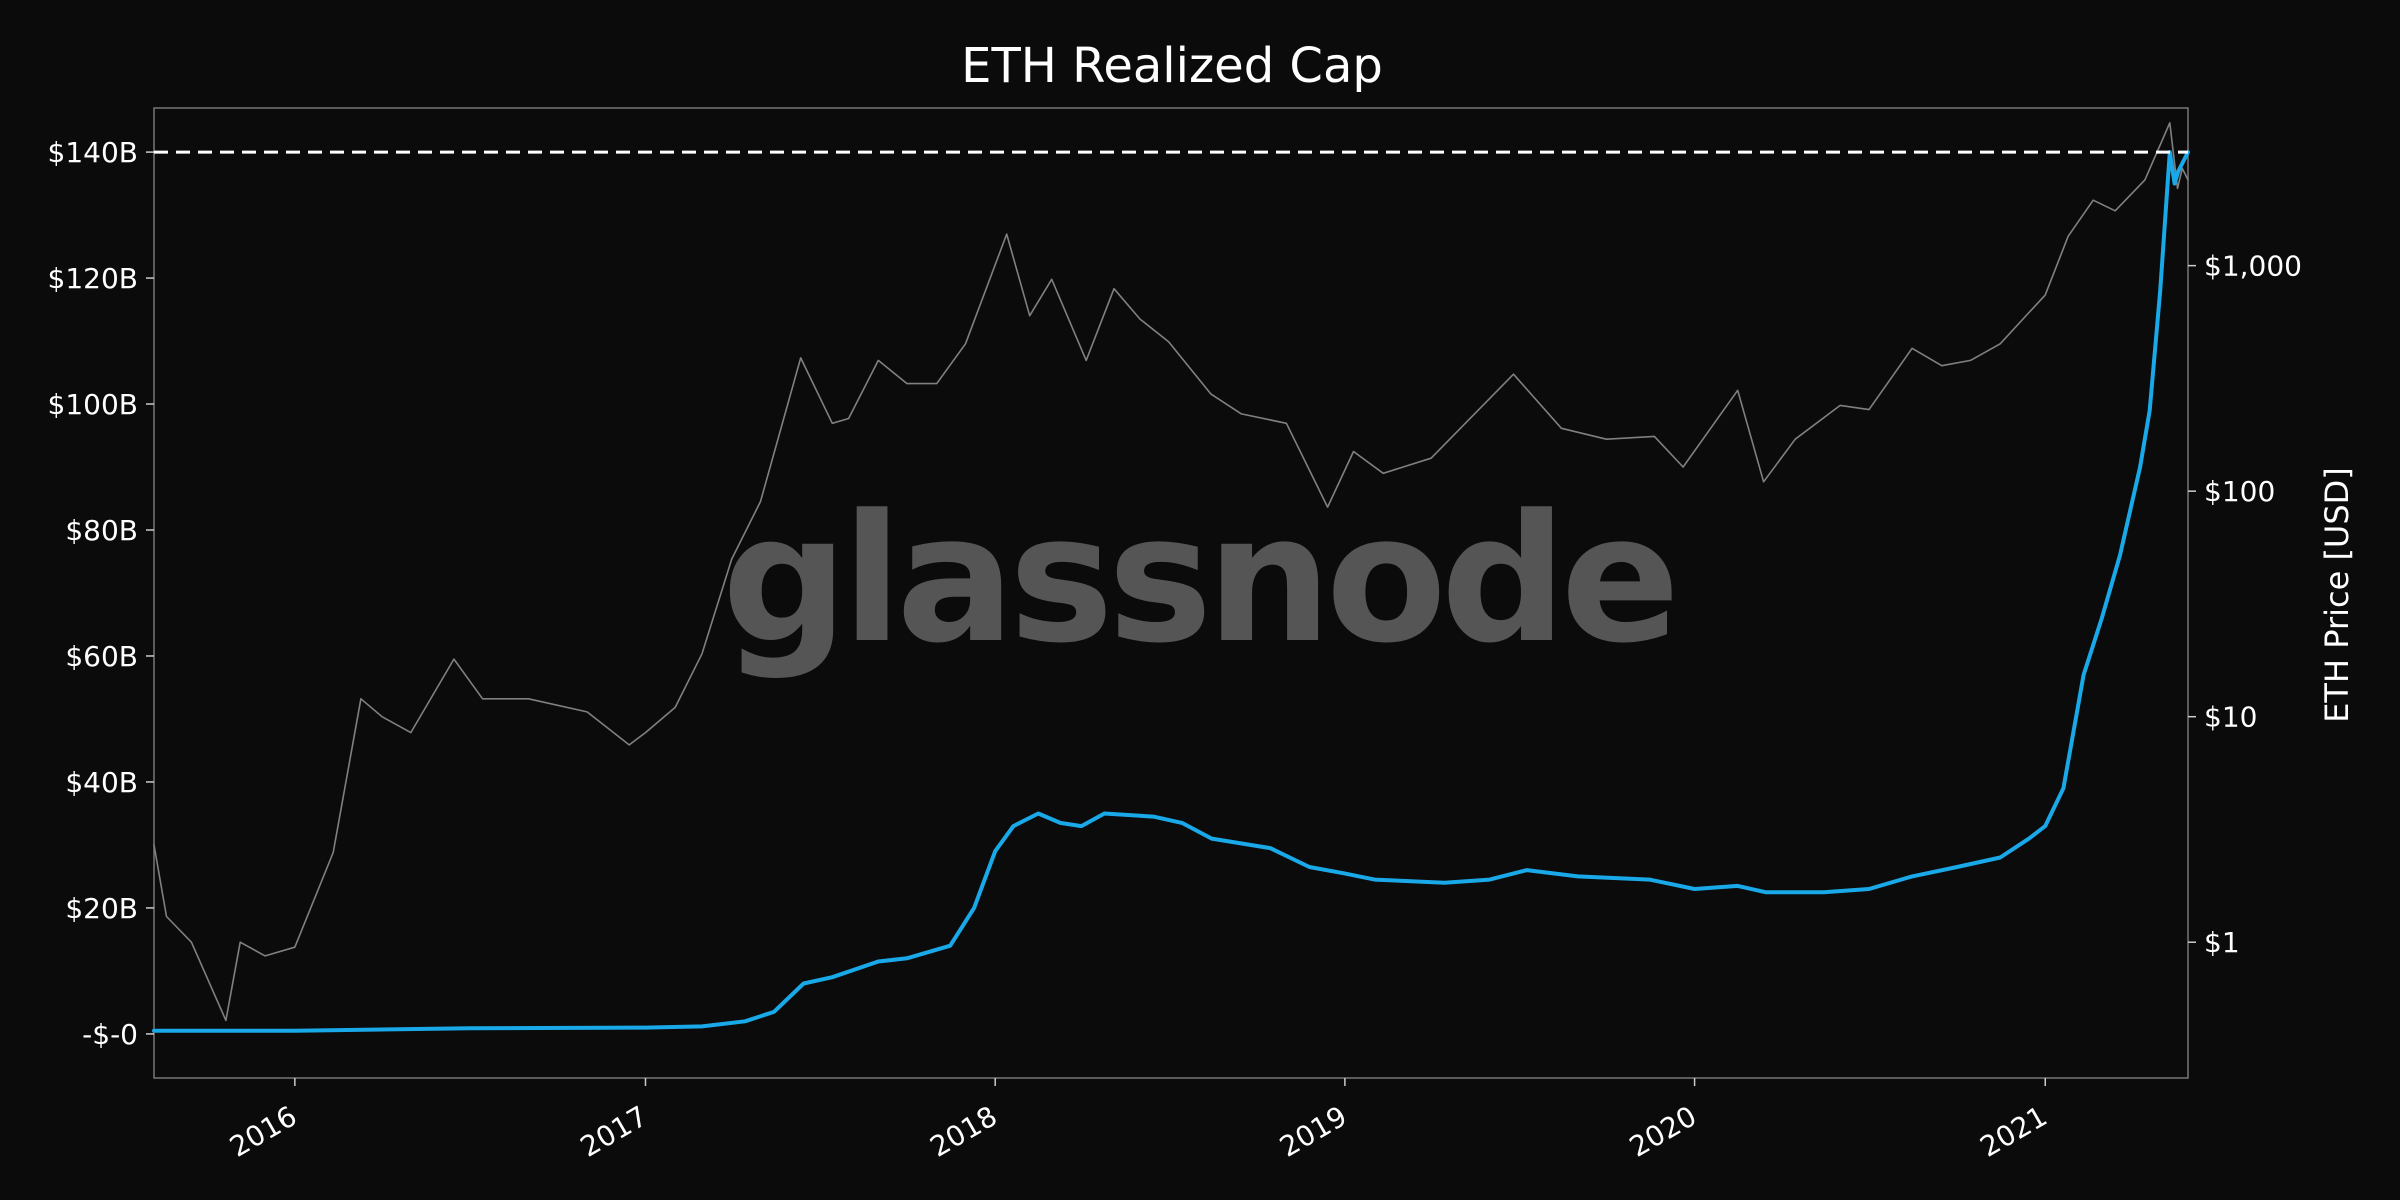 The image size is (2400, 1200). Describe the element at coordinates (2222, 942) in the screenshot. I see `right-tick-label: $1` at that location.